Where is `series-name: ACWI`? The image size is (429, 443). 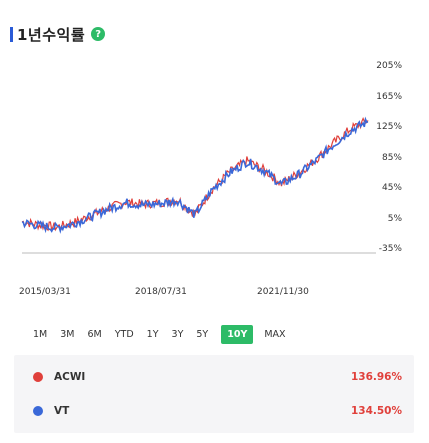
series-name: ACWI is located at coordinates (70, 377).